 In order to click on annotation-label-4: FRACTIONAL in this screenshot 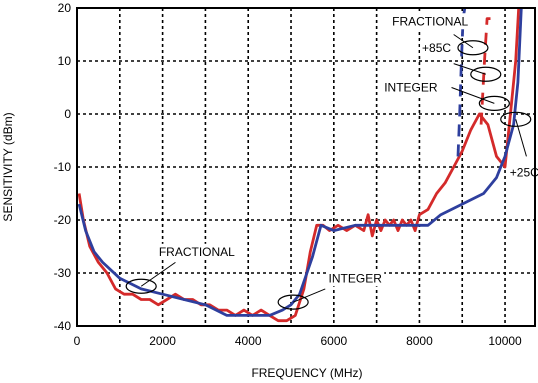, I will do `click(197, 252)`.